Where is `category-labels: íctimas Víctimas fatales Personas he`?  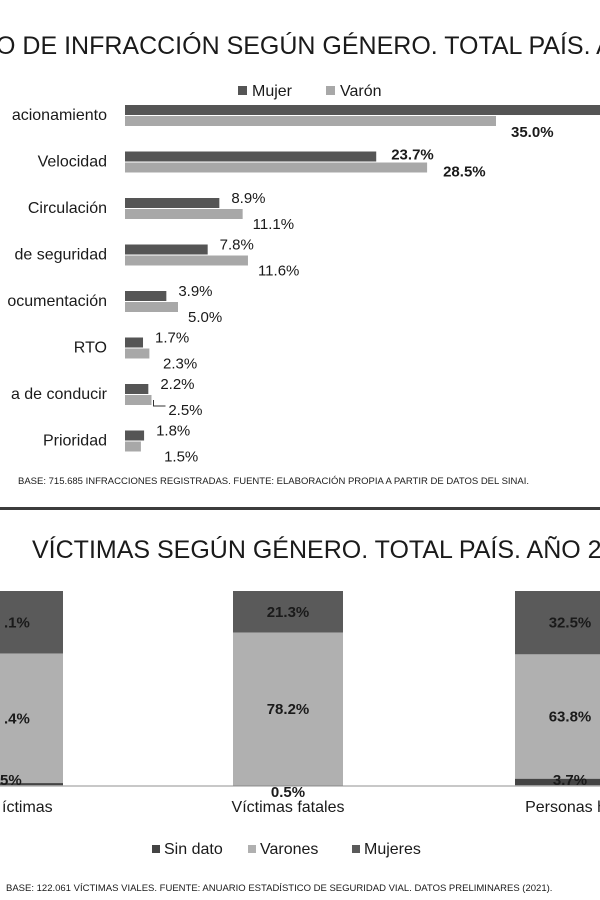
category-labels: íctimas Víctimas fatales Personas he is located at coordinates (301, 807).